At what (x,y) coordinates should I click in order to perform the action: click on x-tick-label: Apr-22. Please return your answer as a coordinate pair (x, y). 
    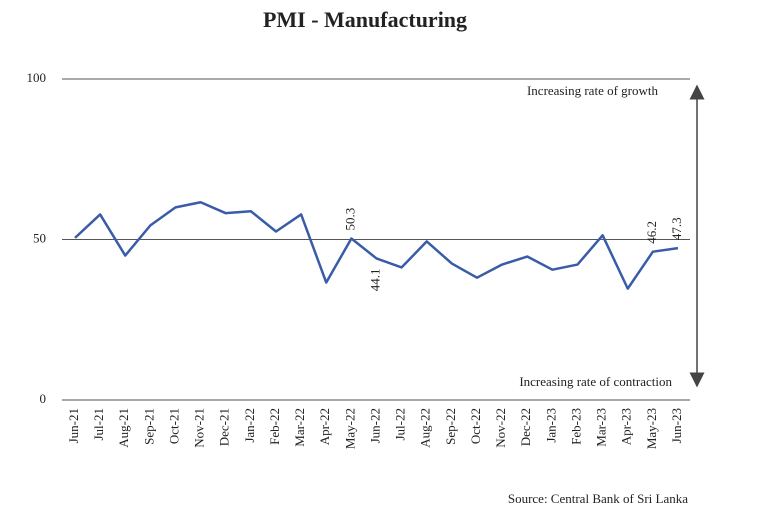
    Looking at the image, I should click on (324, 426).